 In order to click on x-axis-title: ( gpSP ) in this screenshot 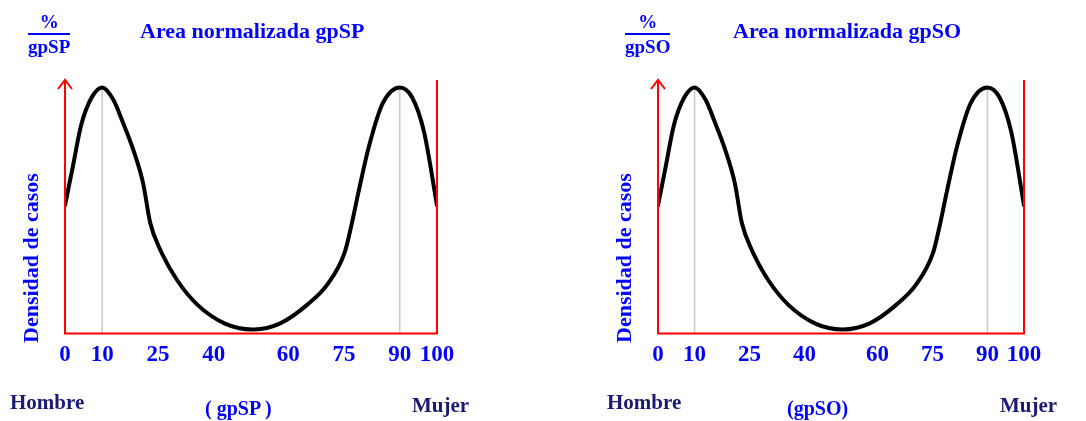, I will do `click(238, 408)`.